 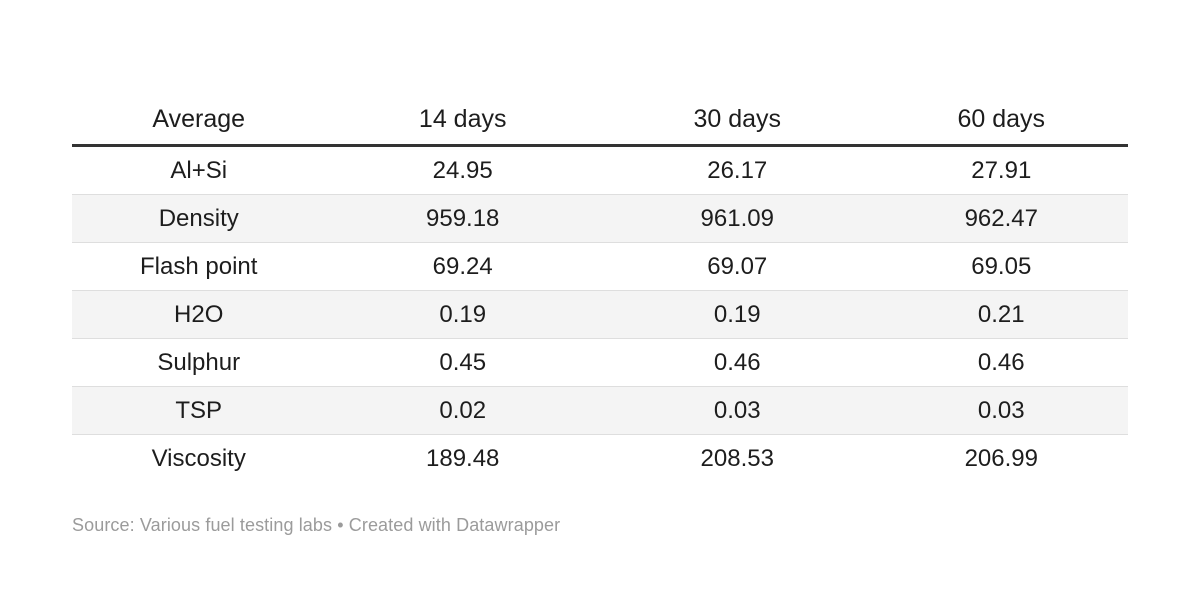 I want to click on row-label: Density, so click(x=199, y=218).